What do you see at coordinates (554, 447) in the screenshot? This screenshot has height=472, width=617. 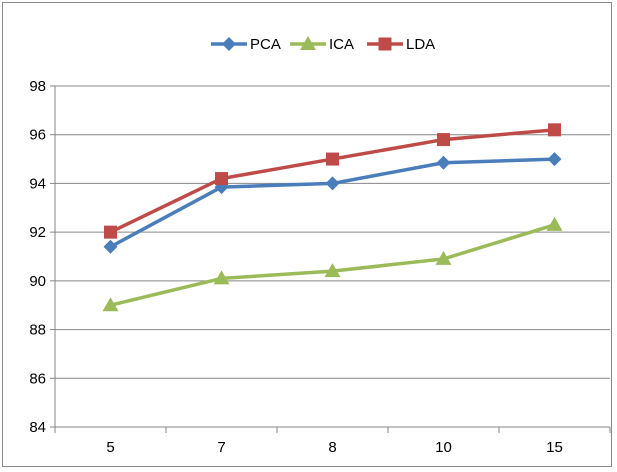 I see `x-tick-label: 15` at bounding box center [554, 447].